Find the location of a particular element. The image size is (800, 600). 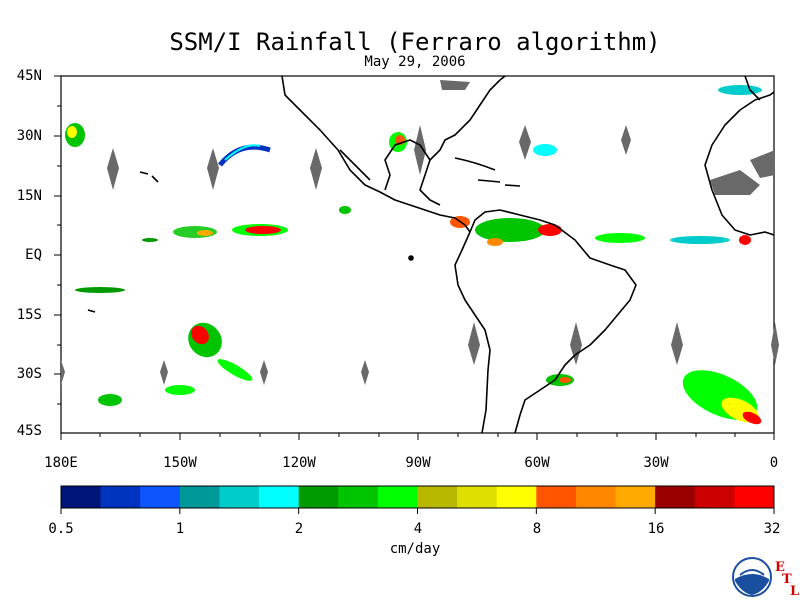

lon-label-120w: 120W is located at coordinates (299, 463).